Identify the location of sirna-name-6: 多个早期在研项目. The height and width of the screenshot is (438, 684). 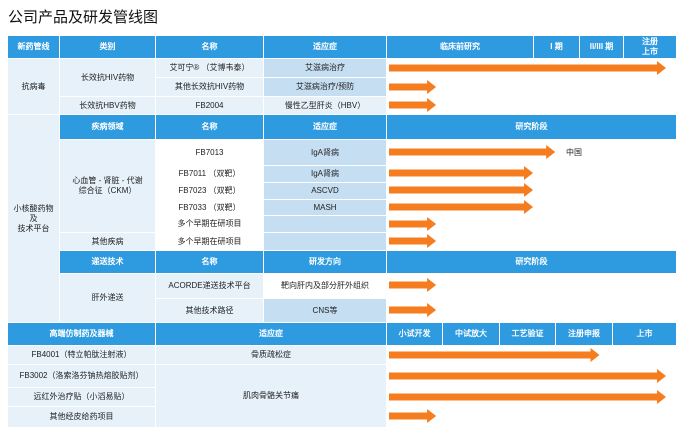
(209, 241).